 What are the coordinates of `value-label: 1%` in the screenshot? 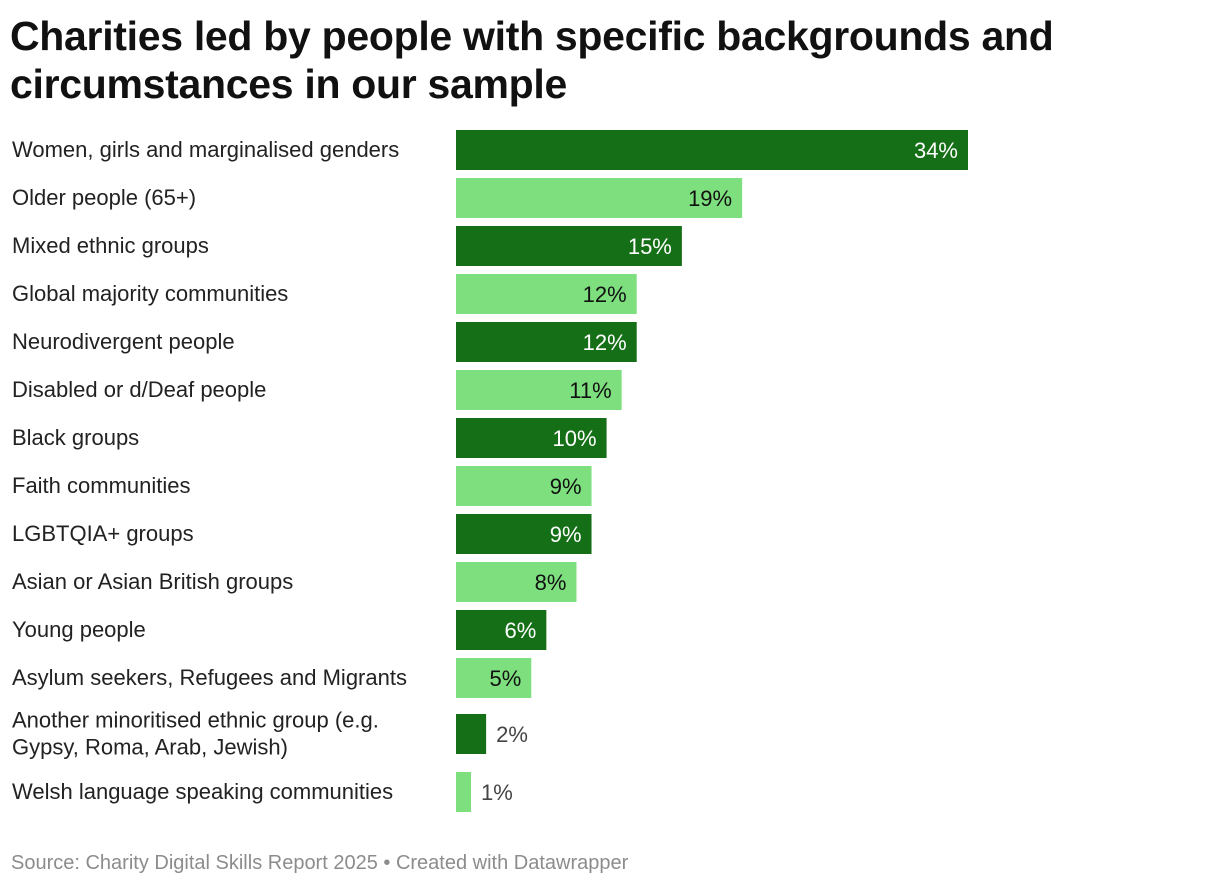 It's located at (497, 792).